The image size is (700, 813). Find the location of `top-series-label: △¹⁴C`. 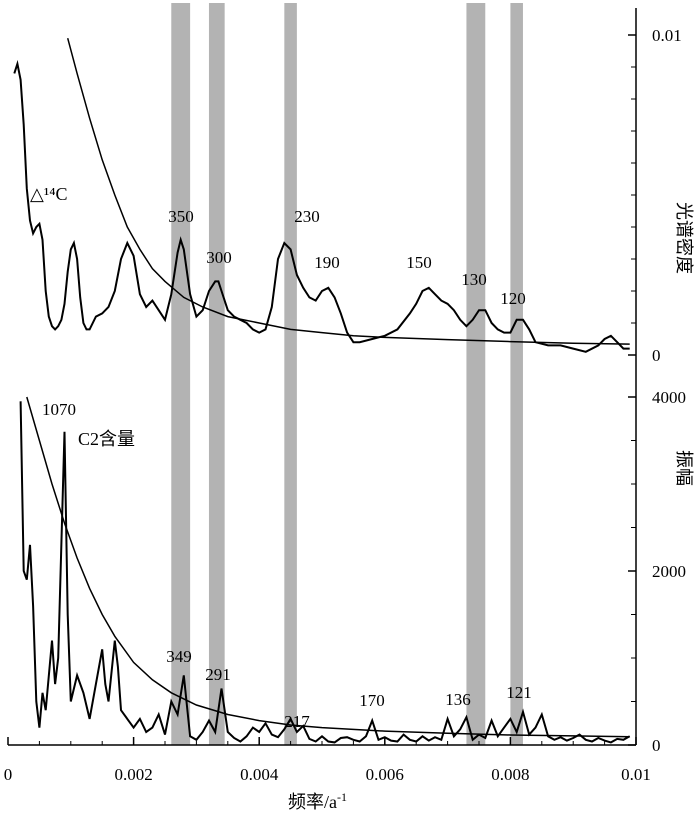

top-series-label: △¹⁴C is located at coordinates (49, 194).